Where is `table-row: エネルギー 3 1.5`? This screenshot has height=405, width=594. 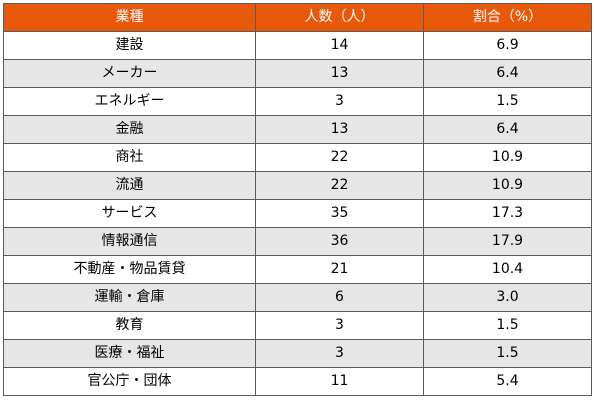
table-row: エネルギー 3 1.5 is located at coordinates (297, 101).